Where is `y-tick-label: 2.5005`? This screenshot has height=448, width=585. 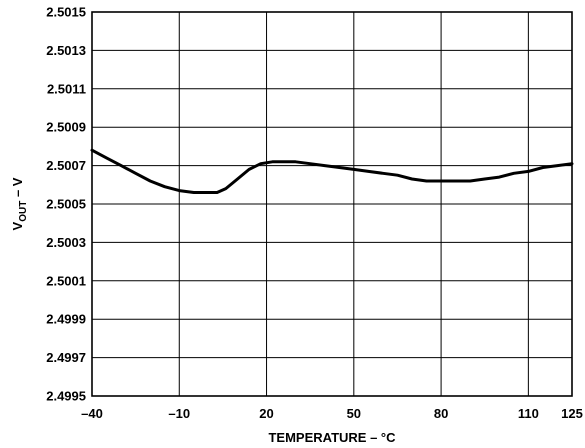
y-tick-label: 2.5005 is located at coordinates (66, 204).